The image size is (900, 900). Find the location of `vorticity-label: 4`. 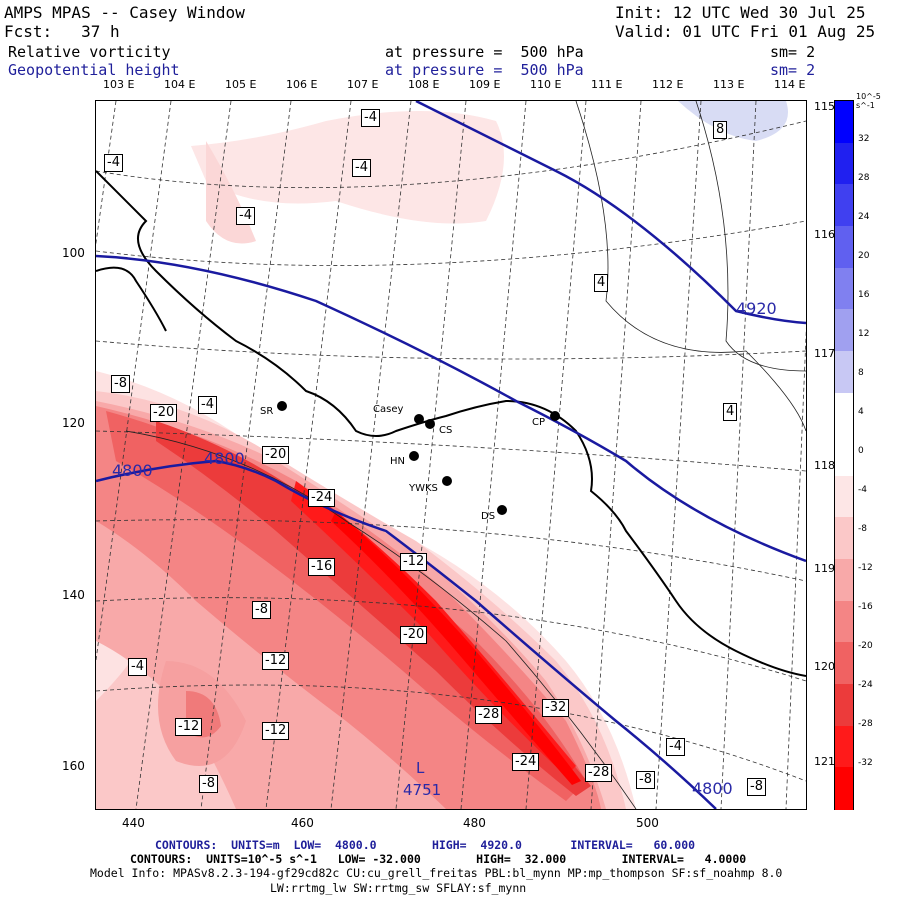

vorticity-label: 4 is located at coordinates (601, 283).